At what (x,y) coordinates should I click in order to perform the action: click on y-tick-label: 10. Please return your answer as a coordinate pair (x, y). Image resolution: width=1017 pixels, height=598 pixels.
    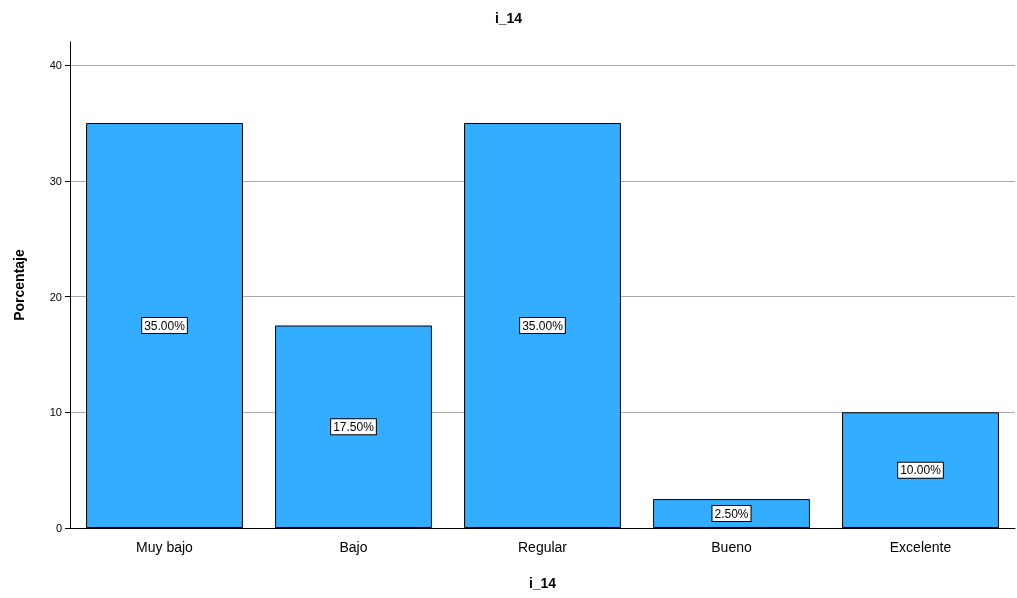
    Looking at the image, I should click on (55, 412).